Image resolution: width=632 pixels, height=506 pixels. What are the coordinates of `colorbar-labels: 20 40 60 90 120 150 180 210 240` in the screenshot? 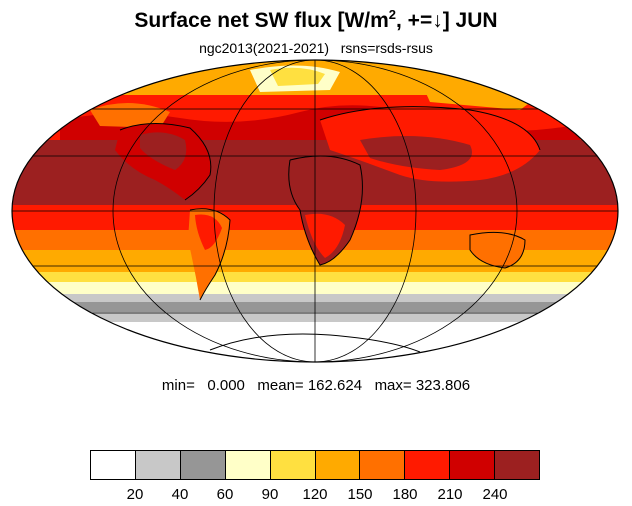 It's located at (315, 496).